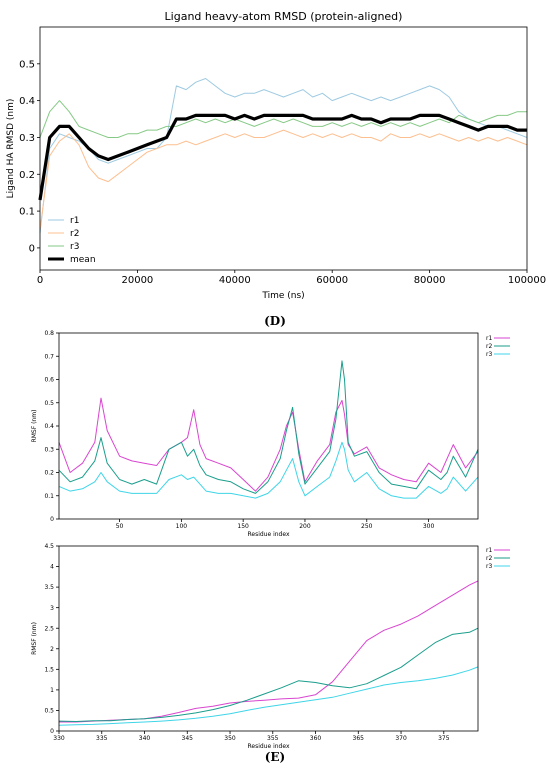  I want to click on rmsf2-ytick-label: 0.5, so click(49, 711).